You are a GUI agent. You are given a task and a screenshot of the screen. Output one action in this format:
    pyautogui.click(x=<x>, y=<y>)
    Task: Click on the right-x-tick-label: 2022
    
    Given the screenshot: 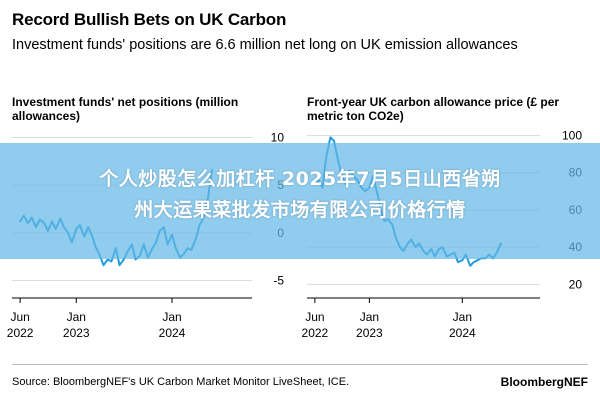 What is the action you would take?
    pyautogui.click(x=315, y=333)
    